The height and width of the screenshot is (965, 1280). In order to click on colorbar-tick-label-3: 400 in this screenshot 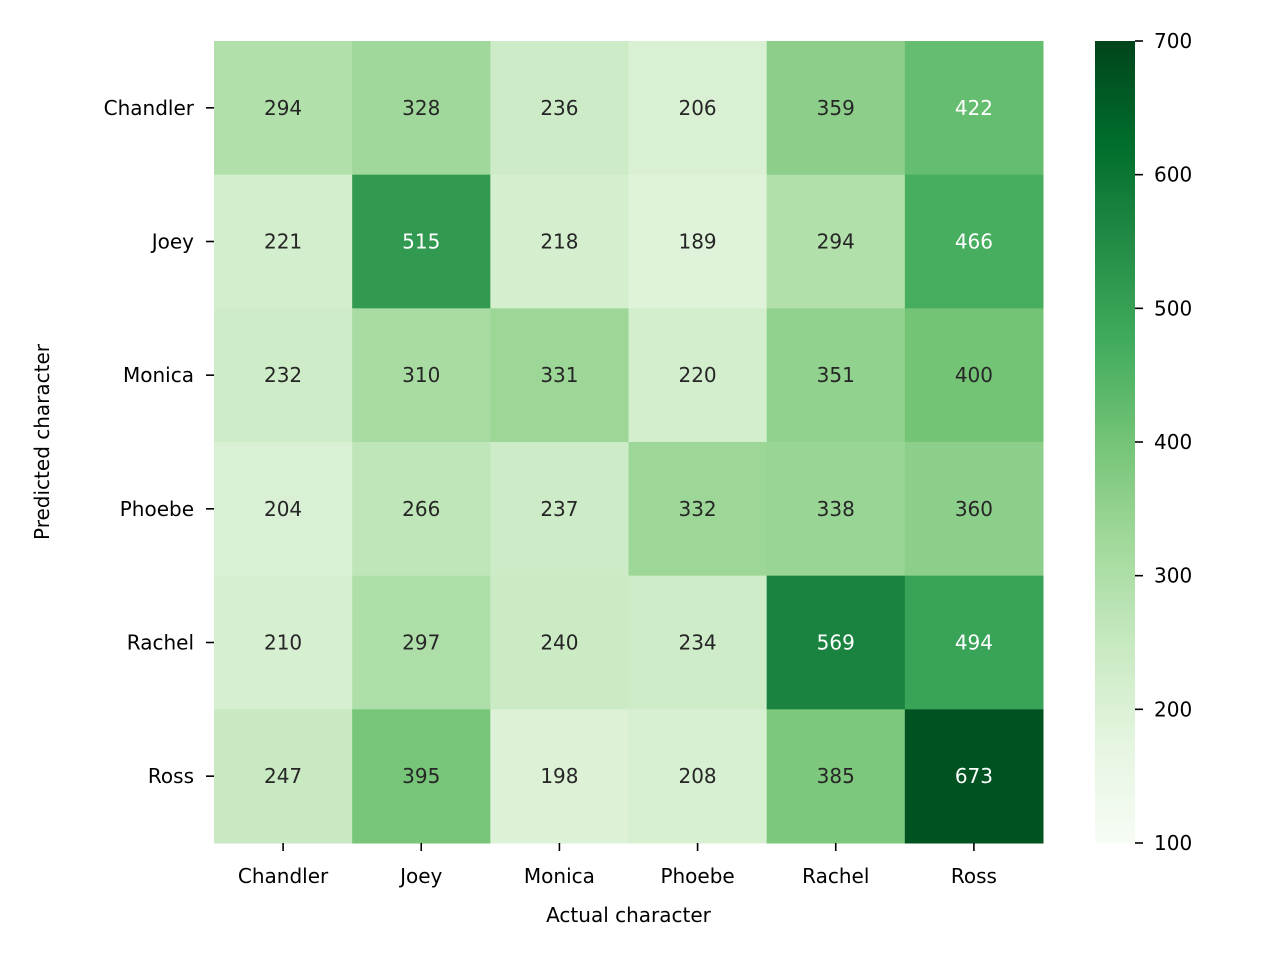, I will do `click(1173, 442)`.